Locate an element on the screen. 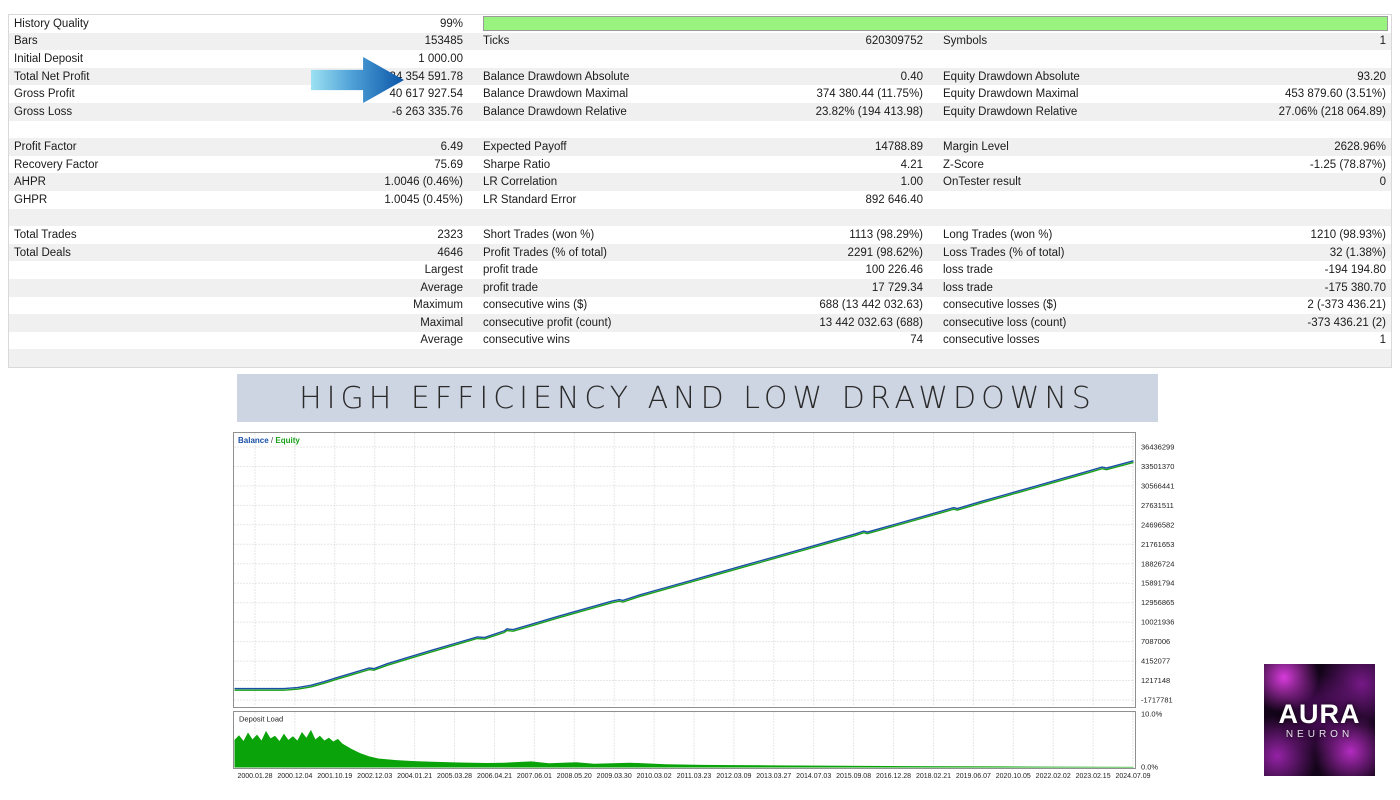 The height and width of the screenshot is (800, 1400). stat-label: Sharpe Ratio is located at coordinates (517, 164).